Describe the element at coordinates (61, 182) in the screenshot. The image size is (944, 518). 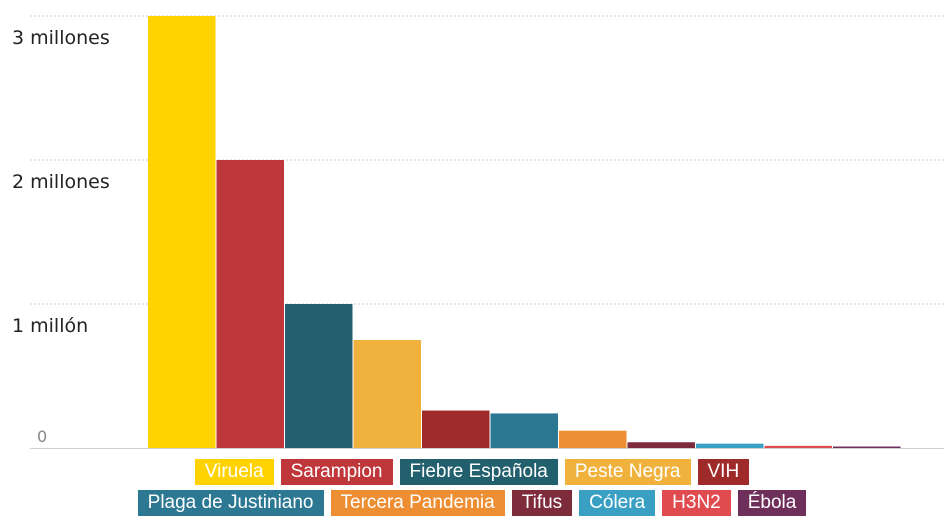
I see `y-tick-label: 2 millones` at that location.